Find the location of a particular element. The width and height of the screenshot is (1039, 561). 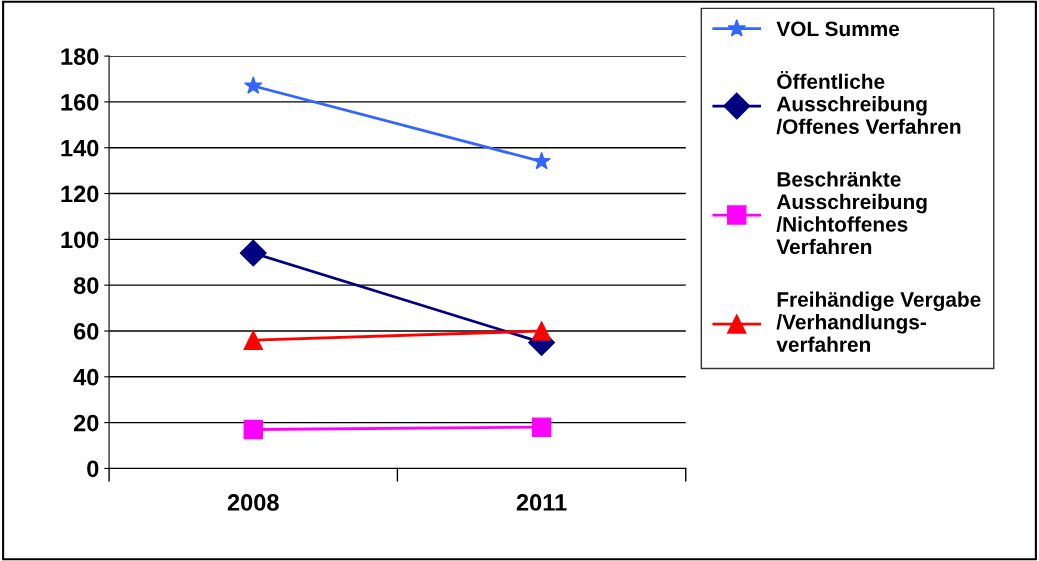

legend-label: VOL Summe is located at coordinates (838, 29).